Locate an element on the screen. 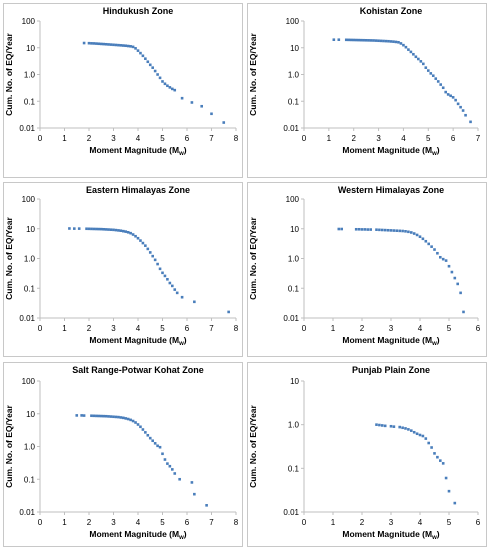  x-tick-label: 2 is located at coordinates (362, 522).